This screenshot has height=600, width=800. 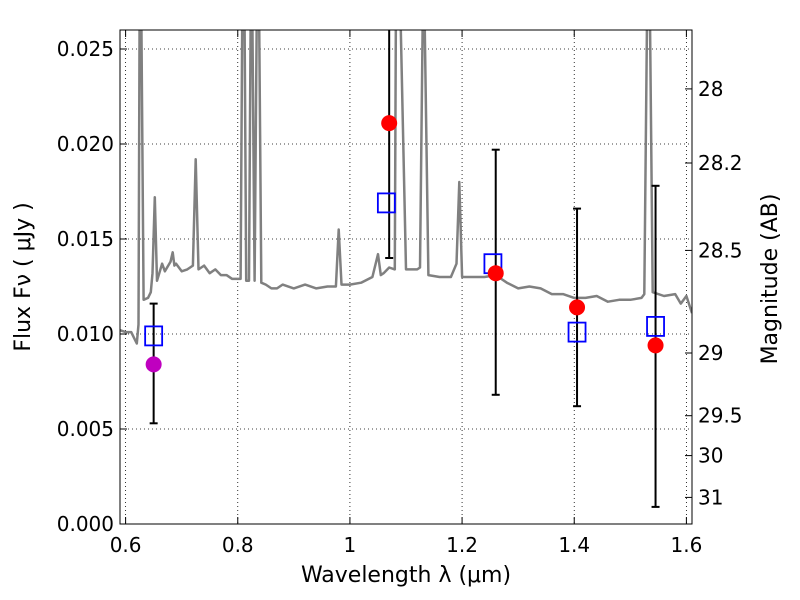 I want to click on y-tick-label: 0.010, so click(x=85, y=334).